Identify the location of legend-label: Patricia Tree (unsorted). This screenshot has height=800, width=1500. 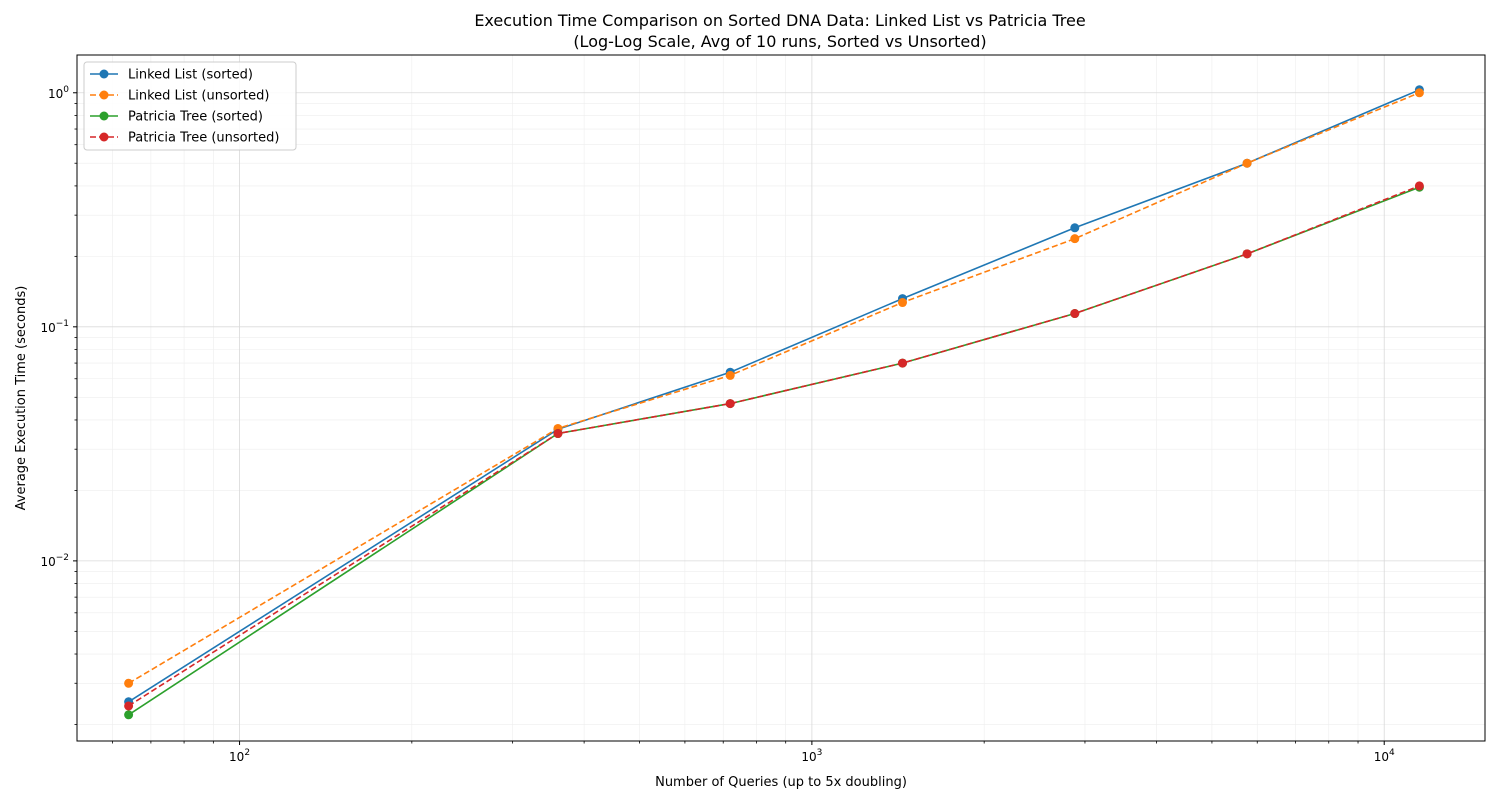
(203, 138).